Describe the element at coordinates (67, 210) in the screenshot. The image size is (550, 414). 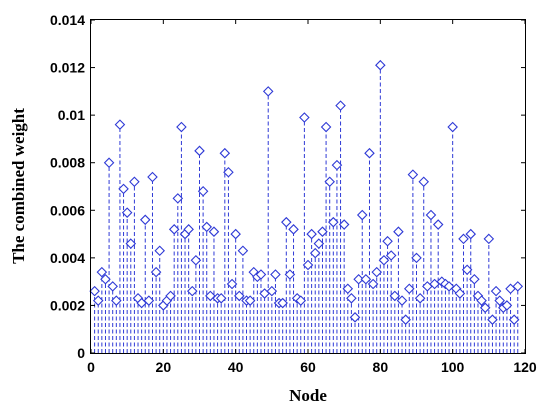
I see `y-tick-label: 0.006` at that location.